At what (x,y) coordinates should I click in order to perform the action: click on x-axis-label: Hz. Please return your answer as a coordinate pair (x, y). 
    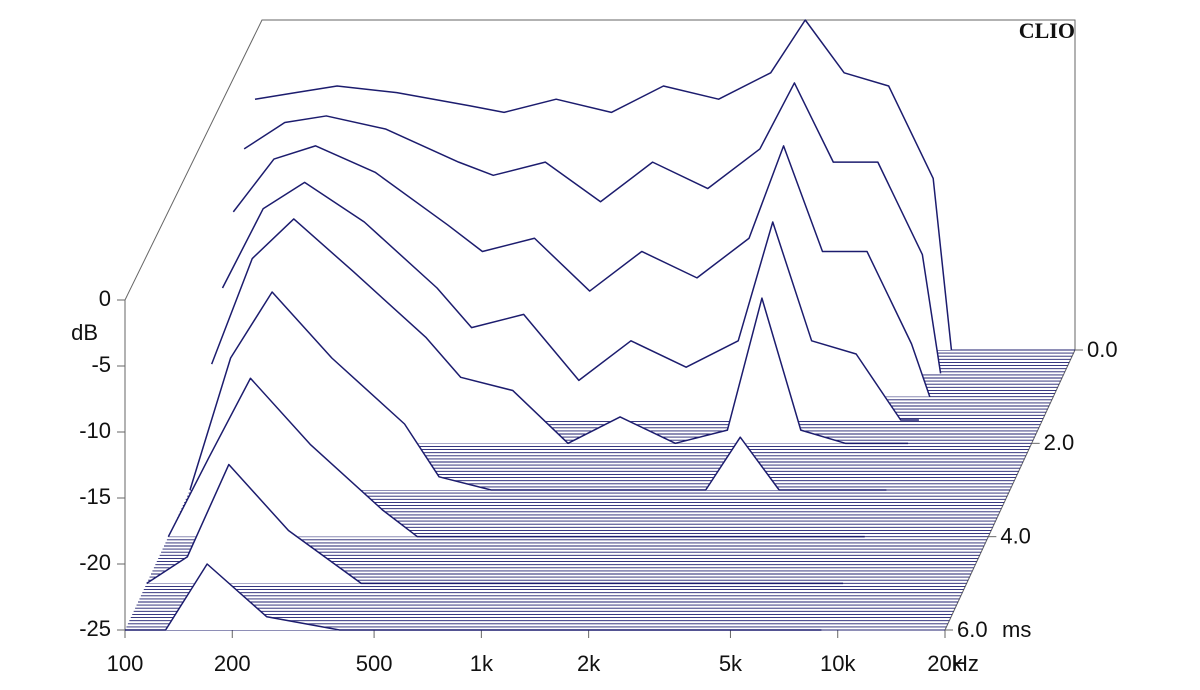
    Looking at the image, I should click on (965, 663).